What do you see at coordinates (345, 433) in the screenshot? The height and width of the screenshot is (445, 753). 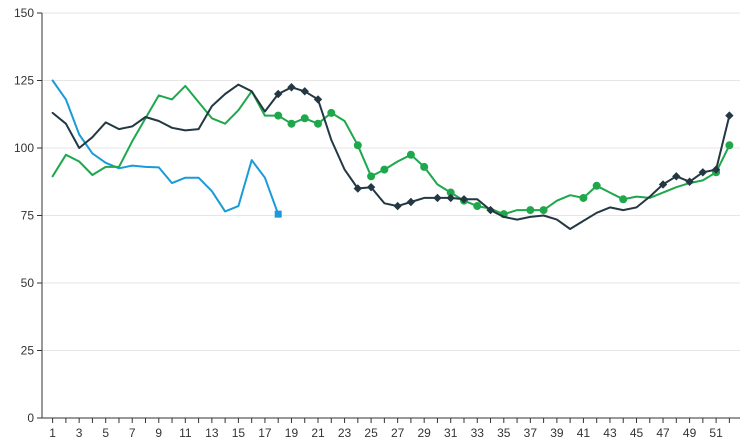 I see `x-tick-label: 23` at bounding box center [345, 433].